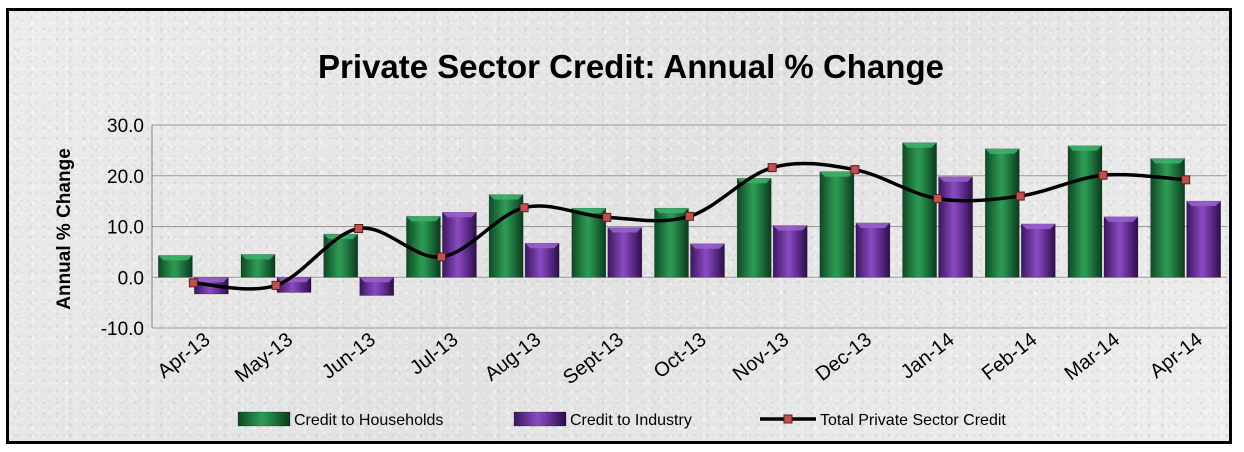 This screenshot has height=452, width=1244. I want to click on y-tick-label: 0.0, so click(131, 278).